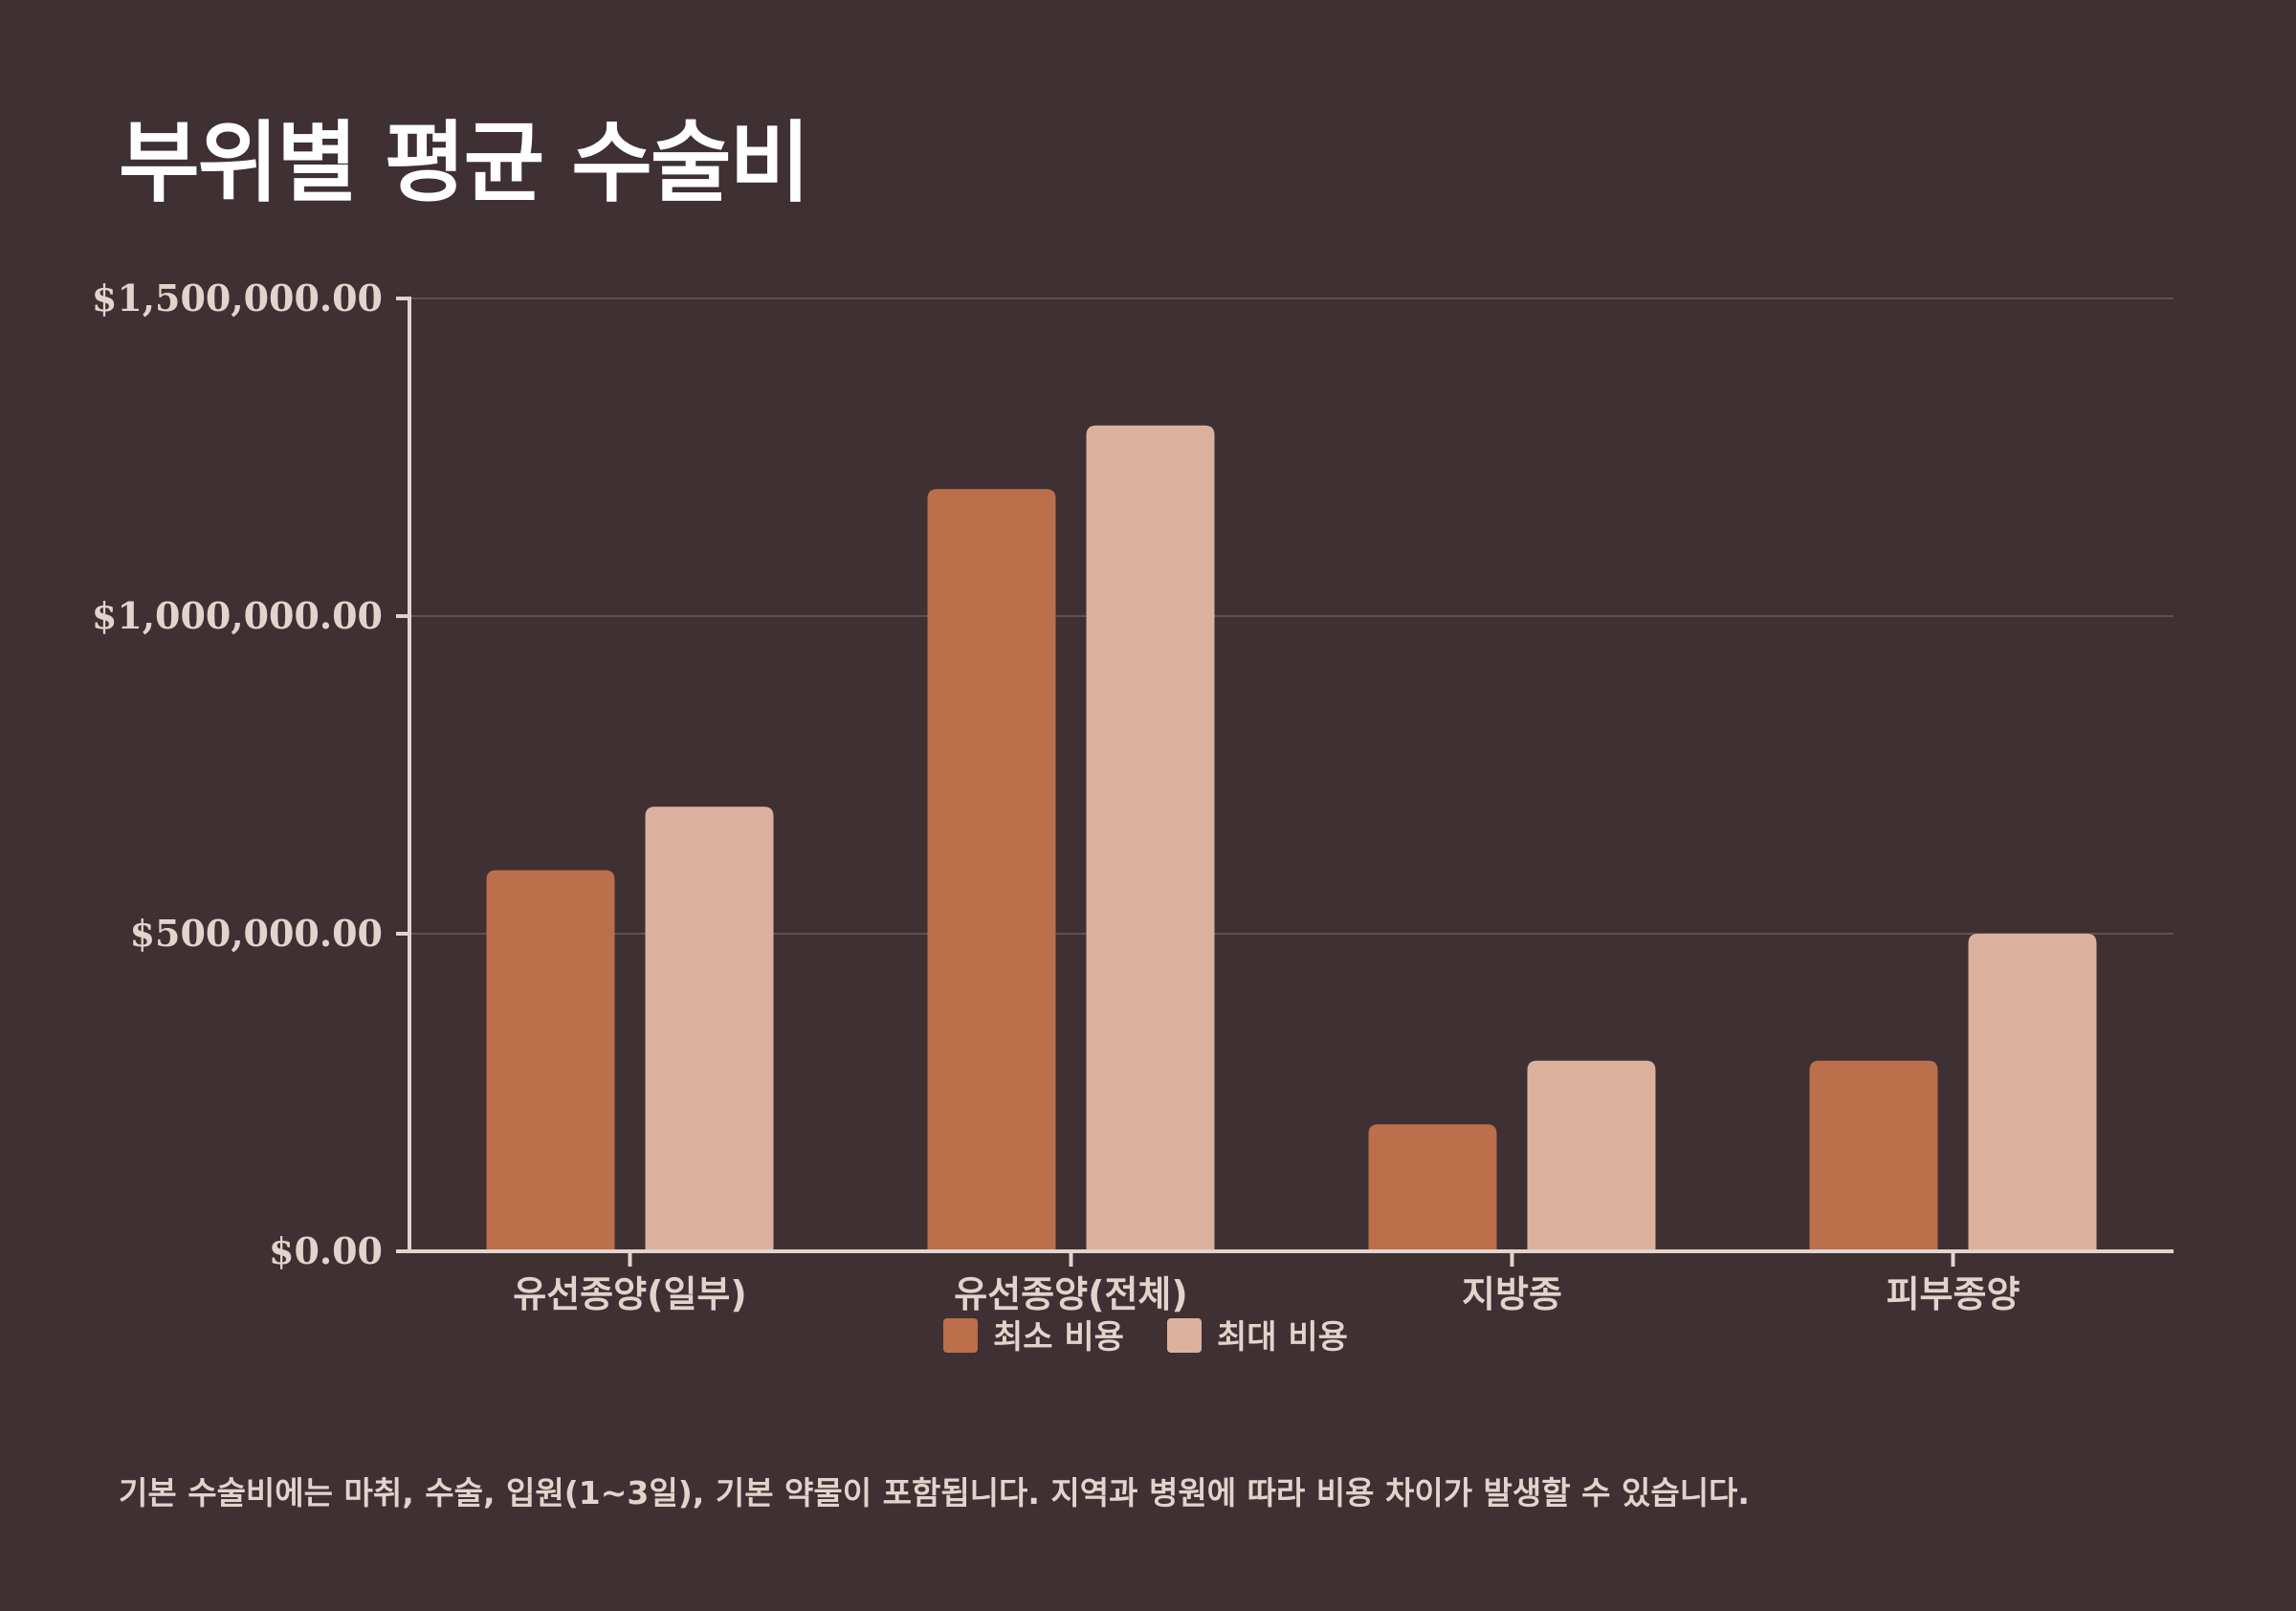  What do you see at coordinates (960, 1335) in the screenshot?
I see `legend-item-min-swatch` at bounding box center [960, 1335].